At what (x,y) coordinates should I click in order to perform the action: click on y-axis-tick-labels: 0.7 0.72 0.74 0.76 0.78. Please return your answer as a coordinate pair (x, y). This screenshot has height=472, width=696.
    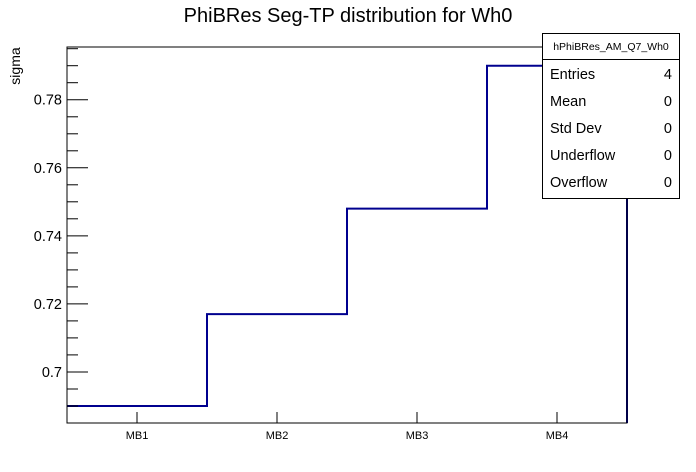
    Looking at the image, I should click on (48, 237).